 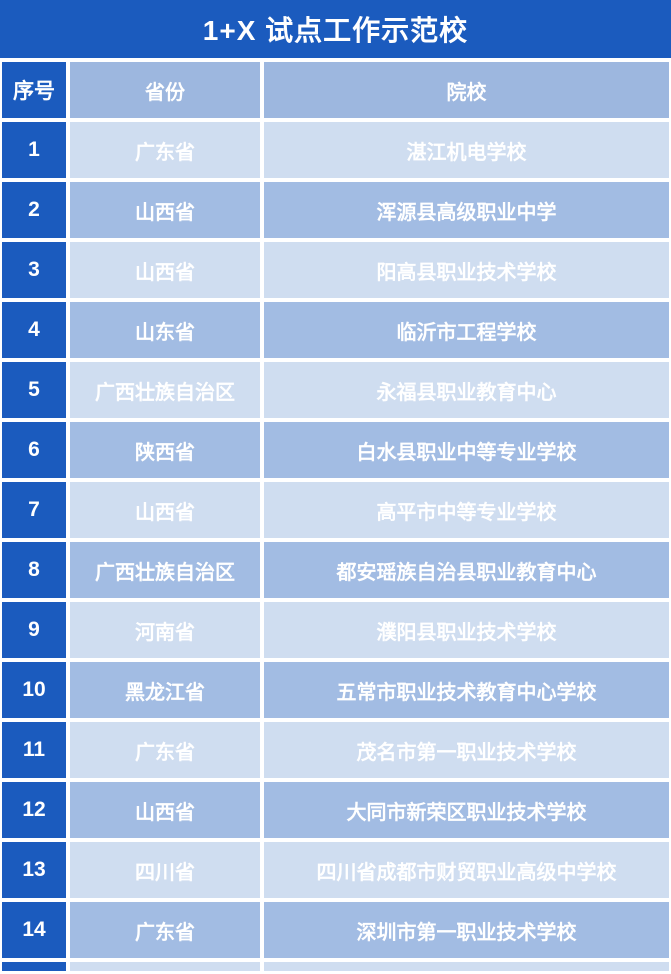 I want to click on table-row: 13 四川省 四川省成都市财贸职业高级中学校, so click(x=335, y=870).